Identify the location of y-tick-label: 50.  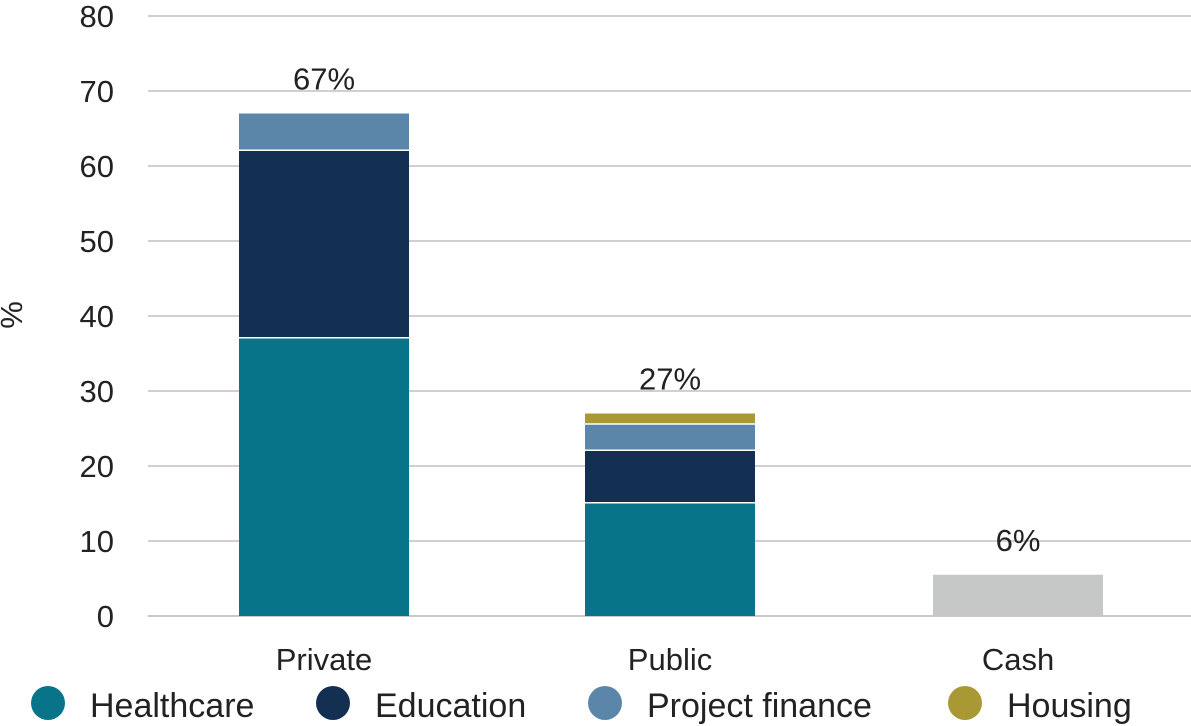
(97, 241).